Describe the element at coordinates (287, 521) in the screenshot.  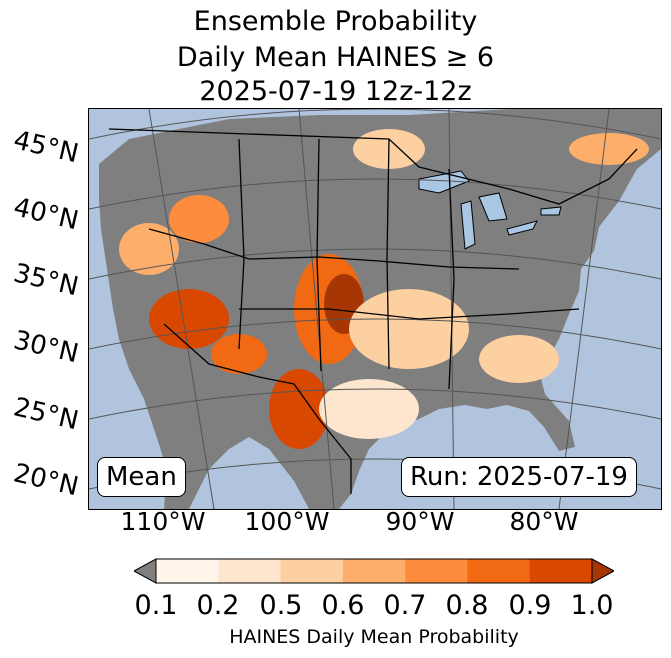
I see `lon-label-100w: 100°W` at that location.